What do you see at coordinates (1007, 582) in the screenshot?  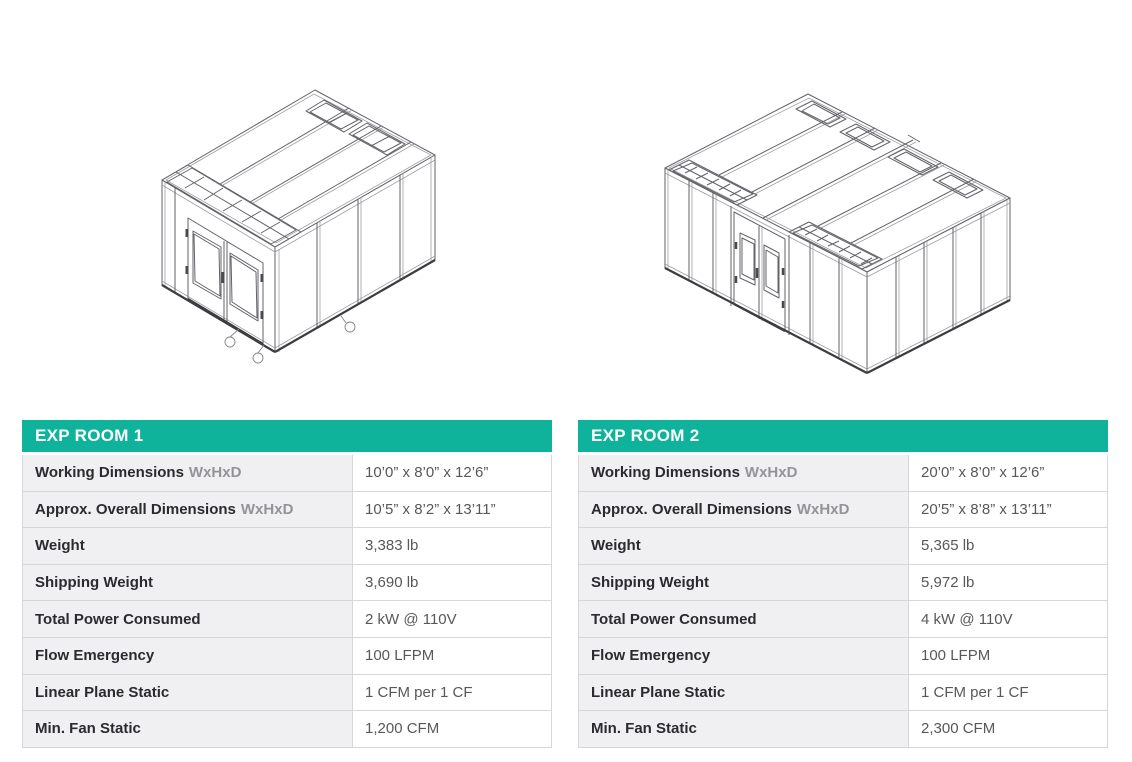 I see `row-value: 5,972 lb` at bounding box center [1007, 582].